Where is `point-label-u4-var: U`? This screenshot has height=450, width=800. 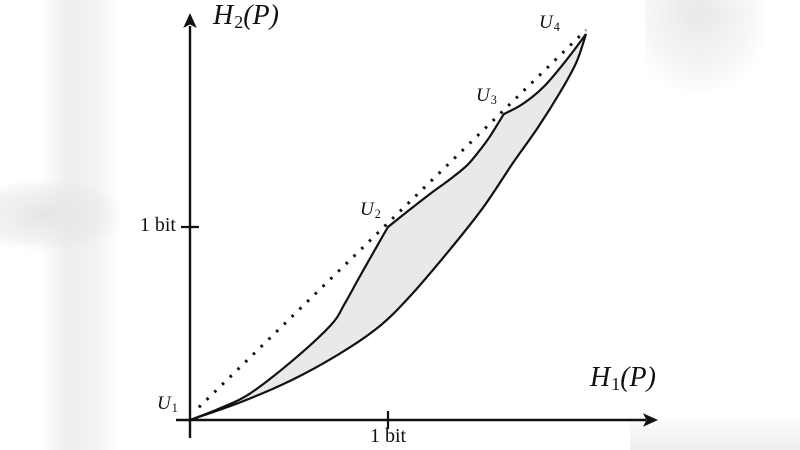
point-label-u4-var: U is located at coordinates (546, 22).